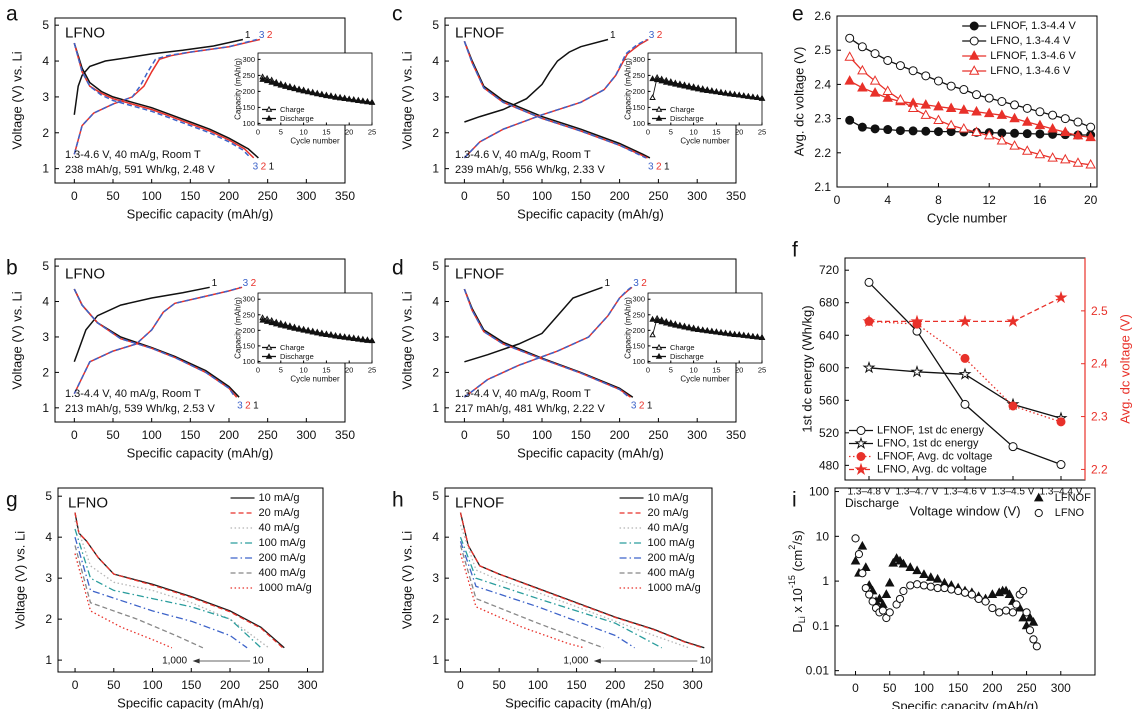 The image size is (1140, 709). What do you see at coordinates (435, 337) in the screenshot?
I see `y-tick-label: 3` at bounding box center [435, 337].